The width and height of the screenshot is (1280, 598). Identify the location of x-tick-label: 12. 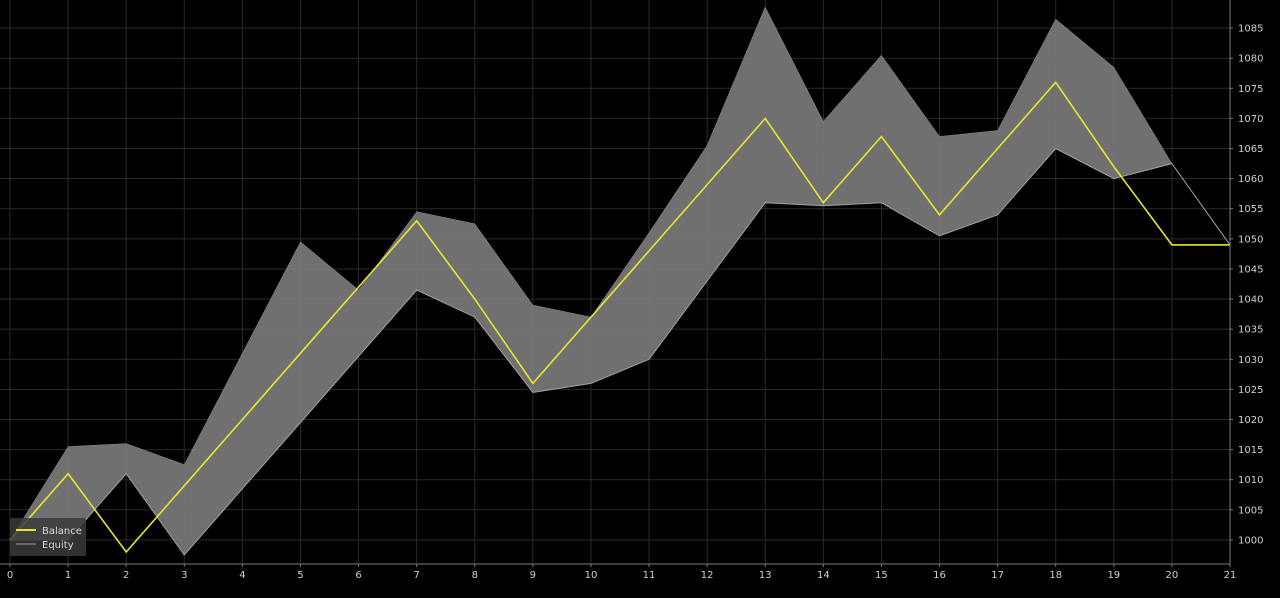
(707, 575).